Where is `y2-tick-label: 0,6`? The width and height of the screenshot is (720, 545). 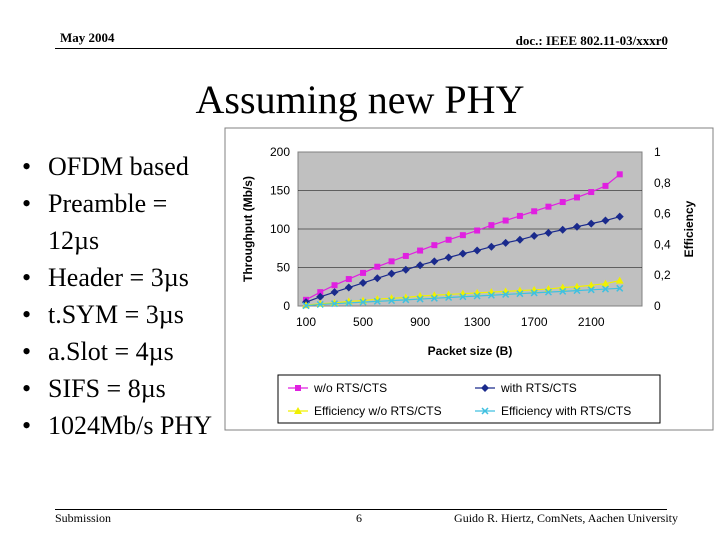 y2-tick-label: 0,6 is located at coordinates (662, 214).